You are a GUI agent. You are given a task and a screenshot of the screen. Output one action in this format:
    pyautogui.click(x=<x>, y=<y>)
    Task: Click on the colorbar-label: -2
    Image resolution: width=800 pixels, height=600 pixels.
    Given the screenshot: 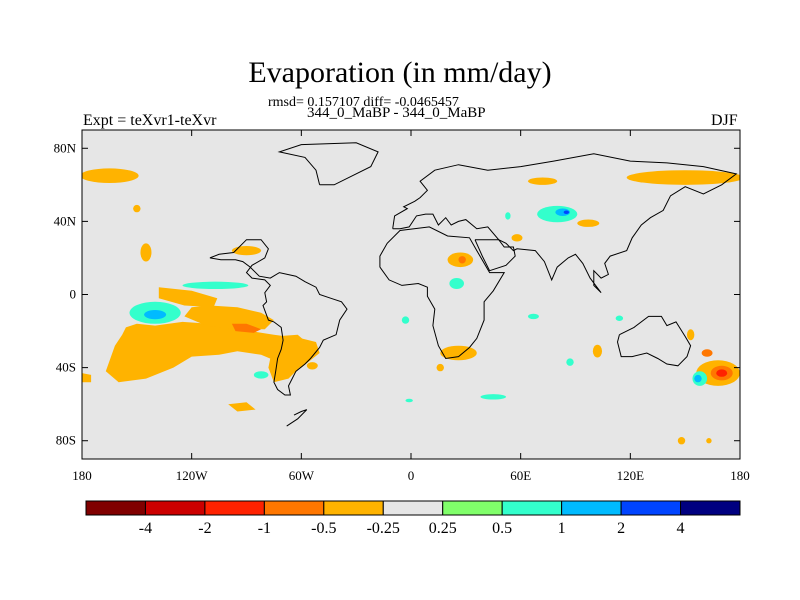 What is the action you would take?
    pyautogui.click(x=204, y=528)
    